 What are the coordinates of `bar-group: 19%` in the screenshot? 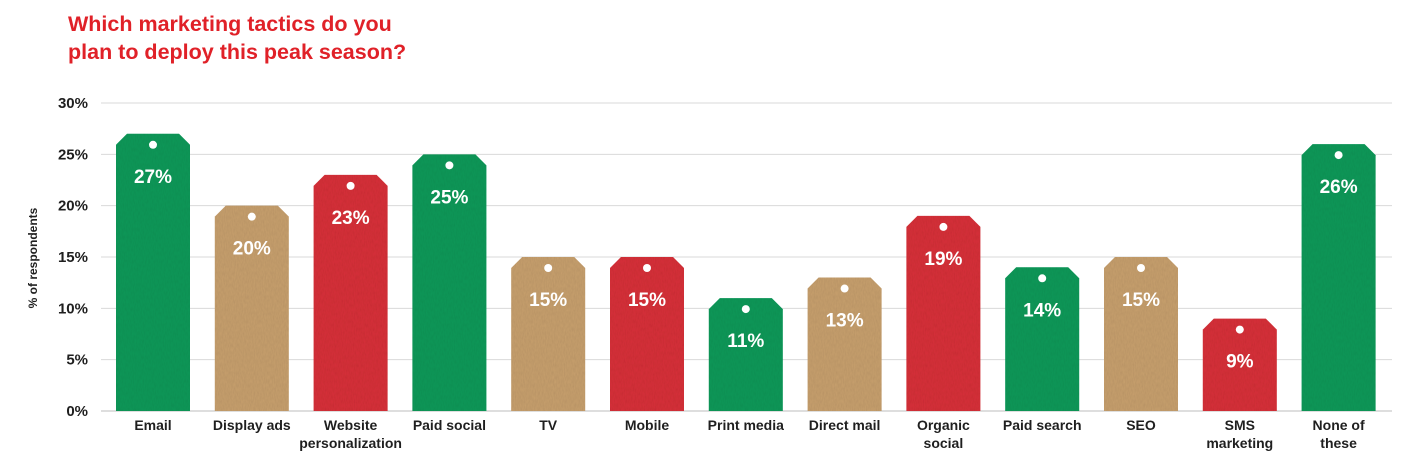 It's located at (943, 313).